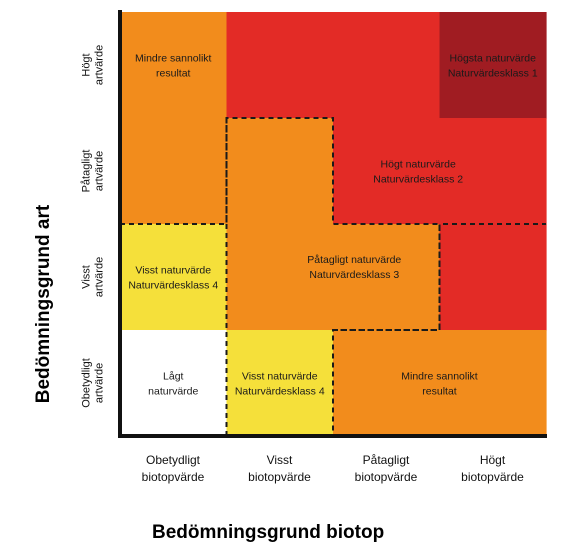 The width and height of the screenshot is (580, 558). Describe the element at coordinates (493, 65) in the screenshot. I see `matrix-cell-r0-c3` at that location.